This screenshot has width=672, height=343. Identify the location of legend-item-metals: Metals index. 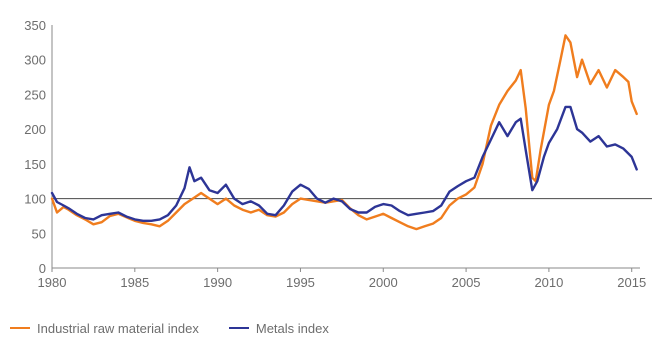
(278, 328).